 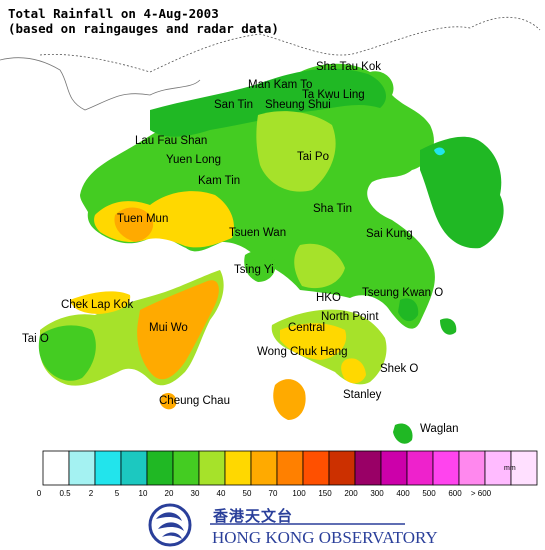 I want to click on legend-tick-label: 0, so click(x=39, y=493).